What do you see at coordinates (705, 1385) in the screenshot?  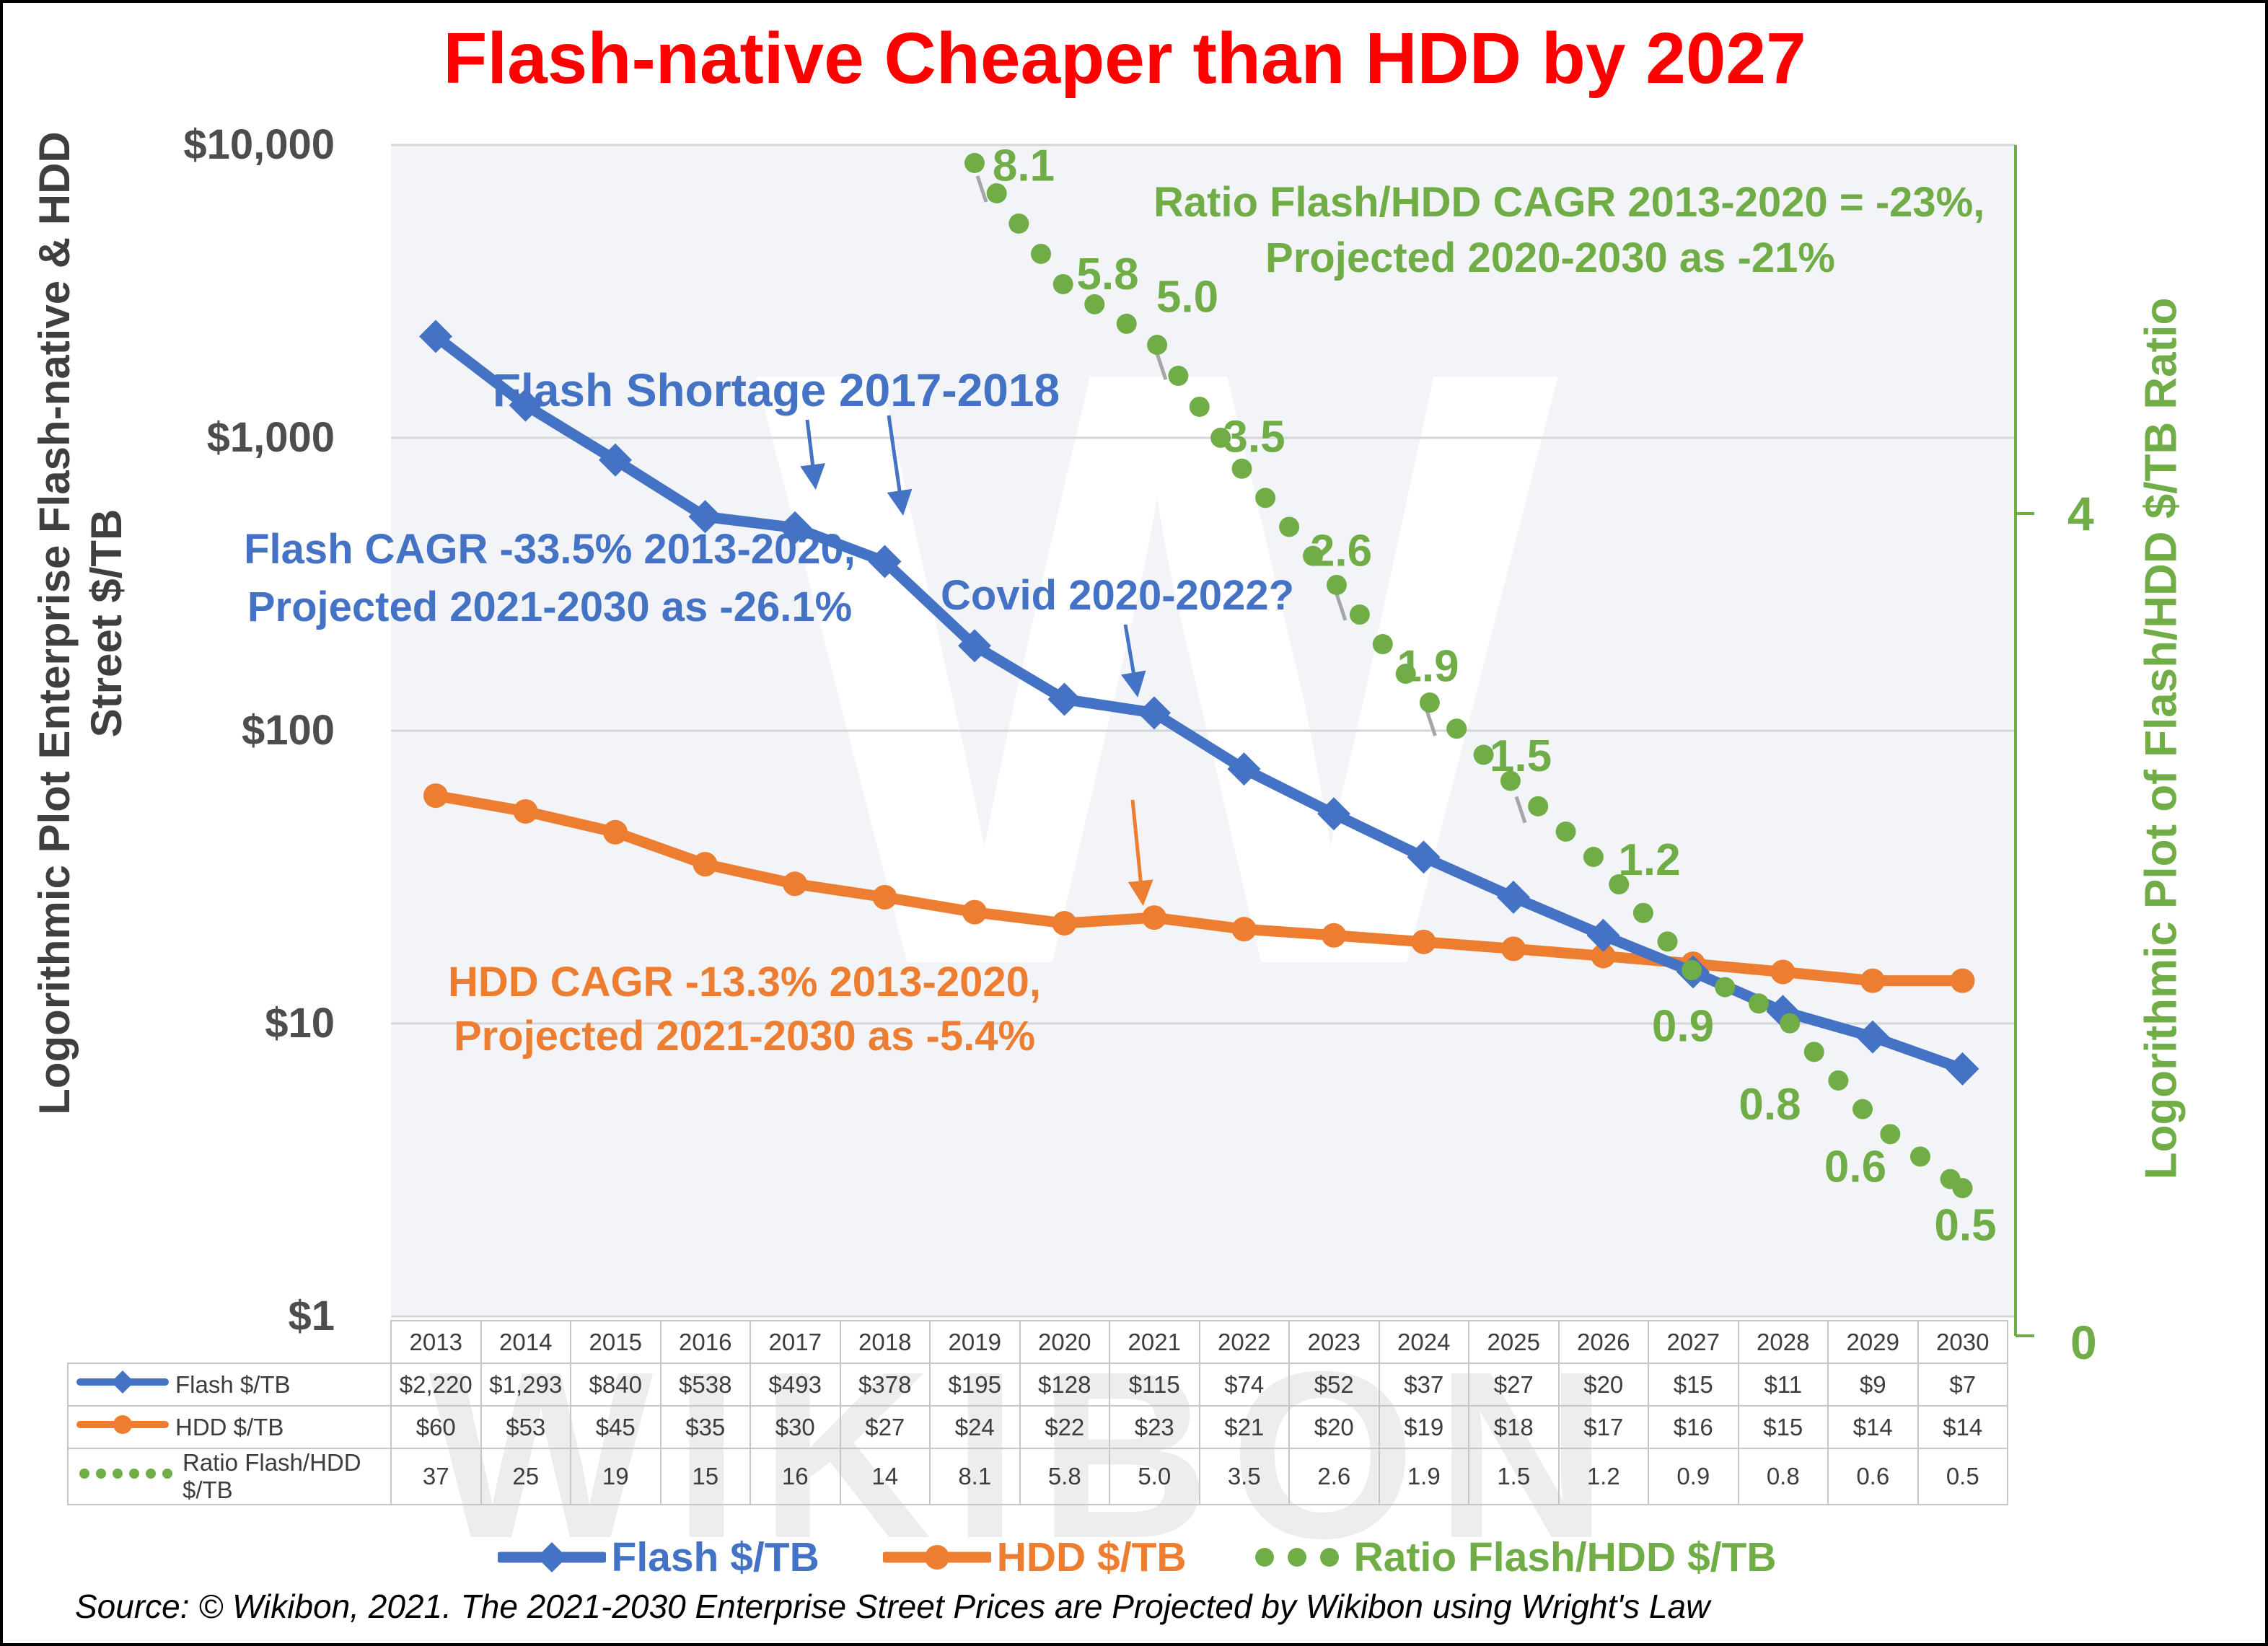 I see `table-cell: $538` at bounding box center [705, 1385].